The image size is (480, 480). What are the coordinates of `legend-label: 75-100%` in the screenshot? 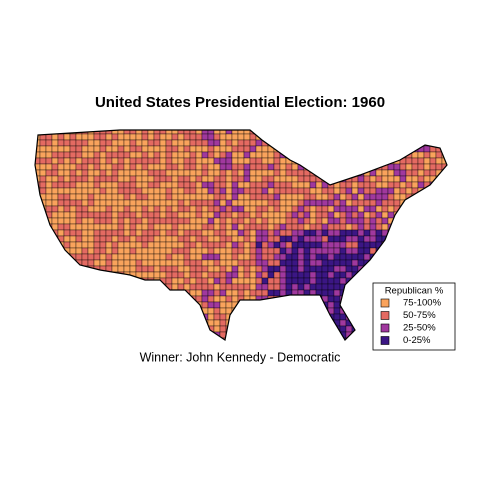 It's located at (422, 303).